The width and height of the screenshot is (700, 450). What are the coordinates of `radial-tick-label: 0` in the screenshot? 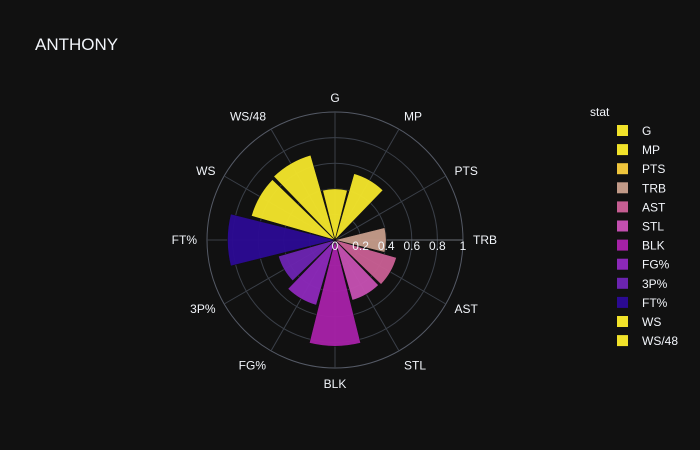 It's located at (335, 246).